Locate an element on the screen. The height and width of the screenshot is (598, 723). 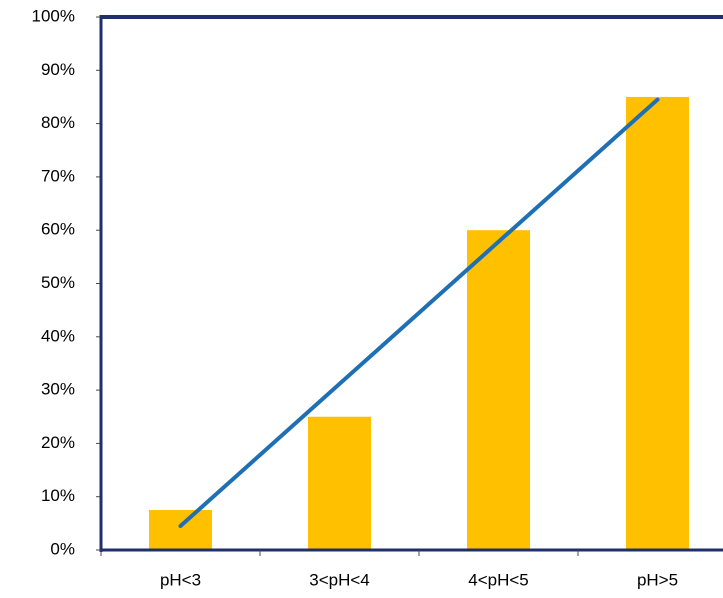
y-tick-label: 30% is located at coordinates (58, 389).